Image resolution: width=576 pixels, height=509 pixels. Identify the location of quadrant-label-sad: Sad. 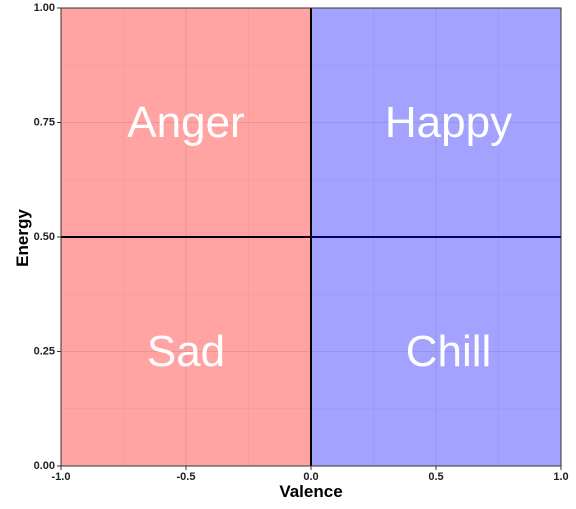
(186, 351).